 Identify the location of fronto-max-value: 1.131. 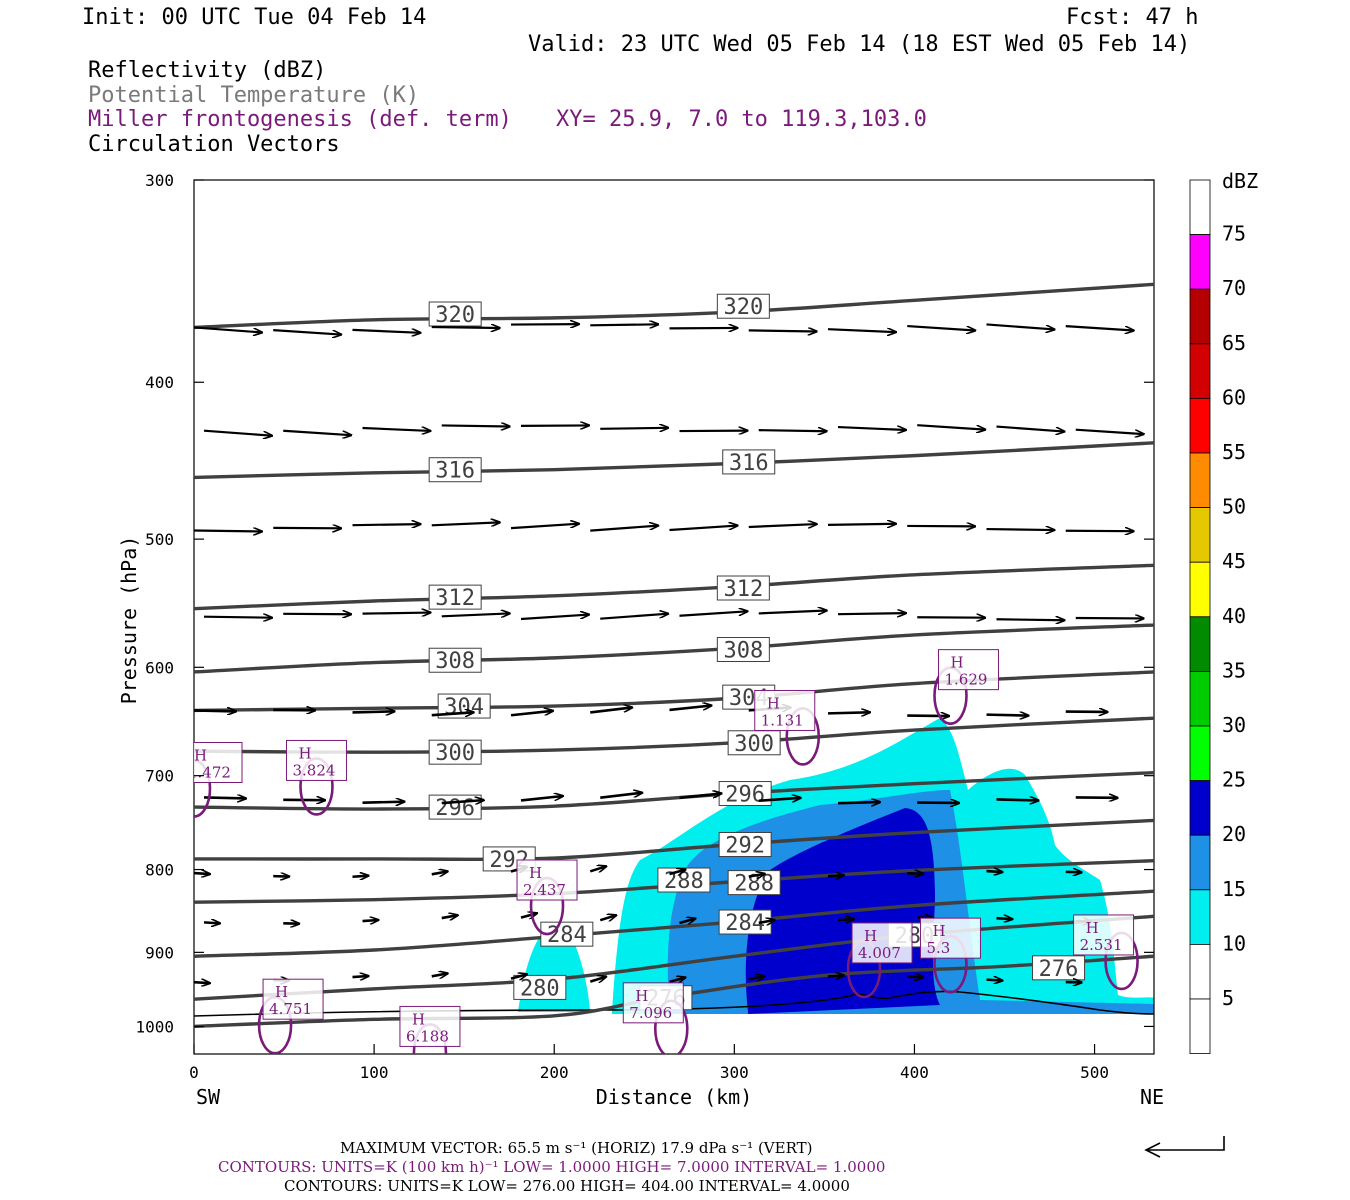
(782, 720).